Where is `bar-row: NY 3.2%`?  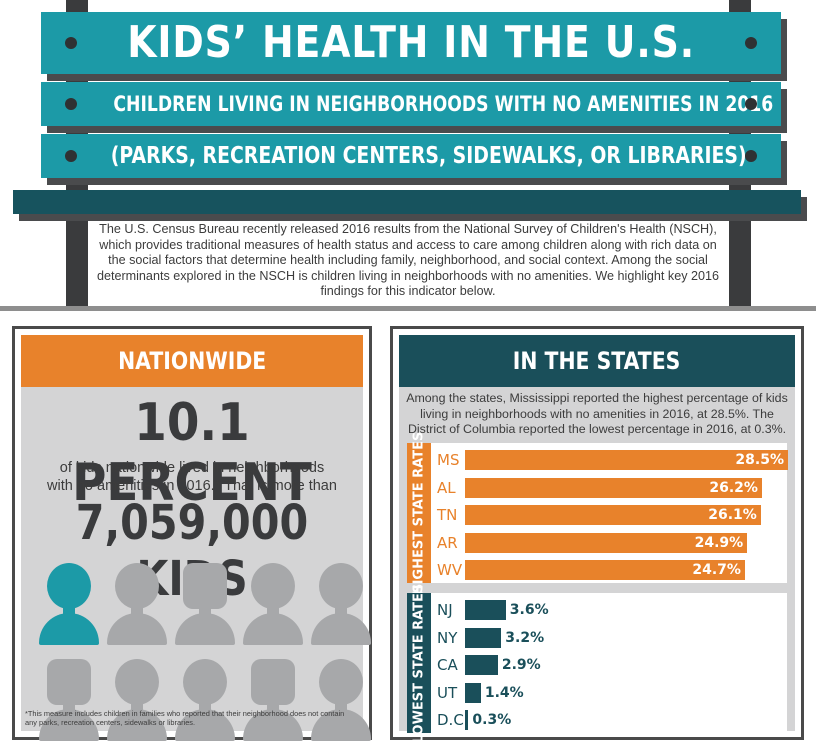
bar-row: NY 3.2% is located at coordinates (609, 638).